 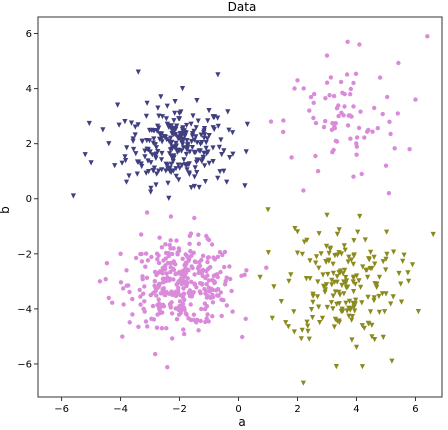 I want to click on y-tick-label: 2, so click(x=29, y=144).